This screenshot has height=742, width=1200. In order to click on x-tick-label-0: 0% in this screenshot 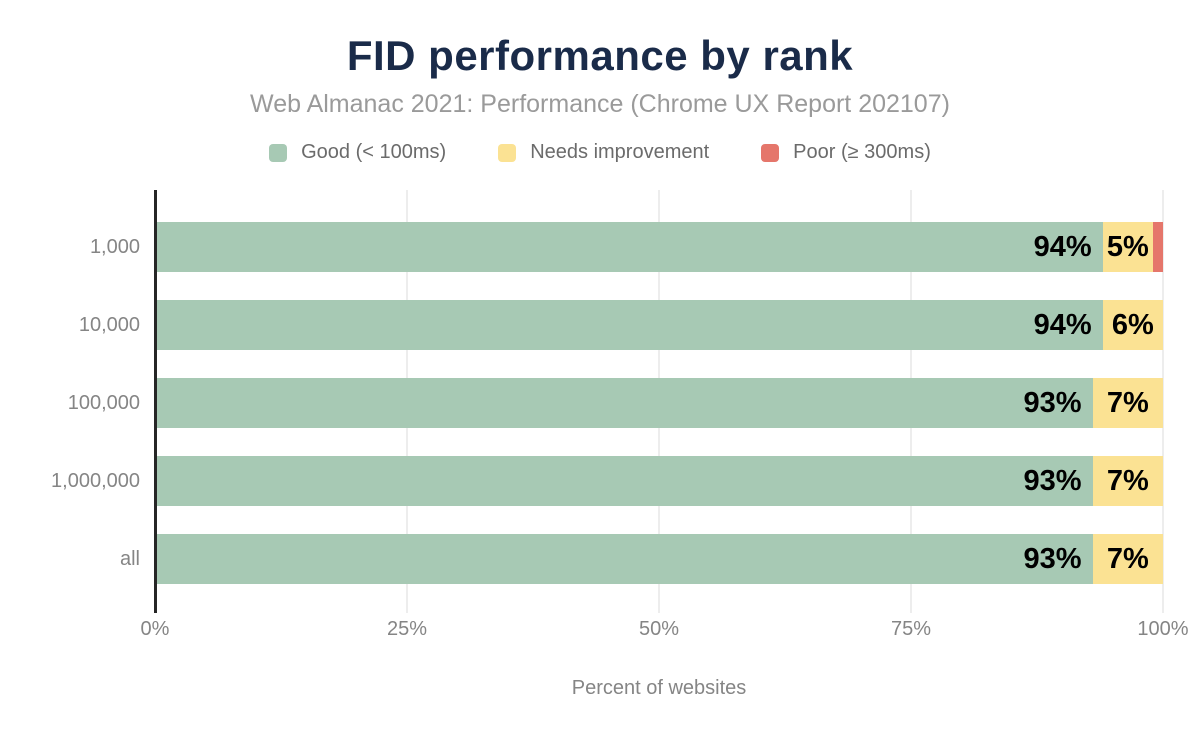, I will do `click(155, 629)`.